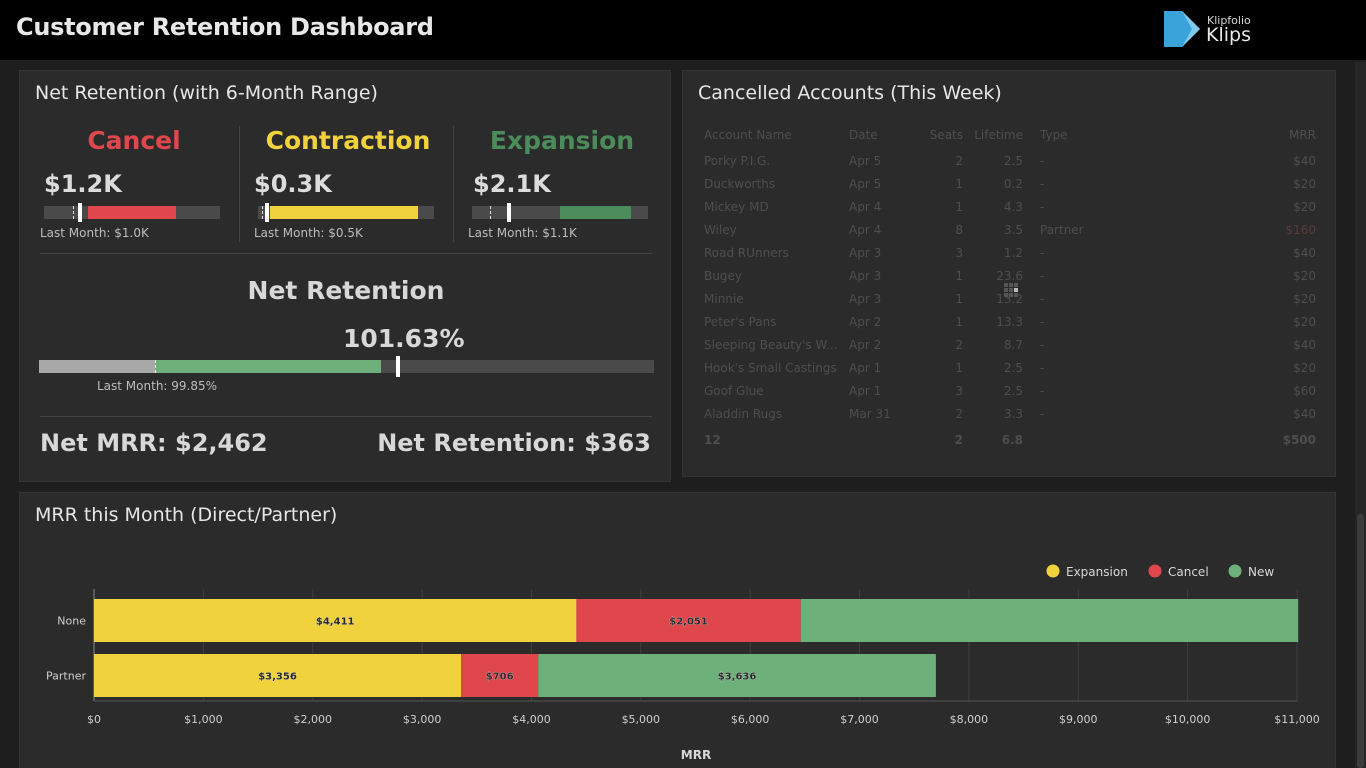 Image resolution: width=1366 pixels, height=768 pixels. What do you see at coordinates (736, 207) in the screenshot?
I see `table-cell: Mickey MD` at bounding box center [736, 207].